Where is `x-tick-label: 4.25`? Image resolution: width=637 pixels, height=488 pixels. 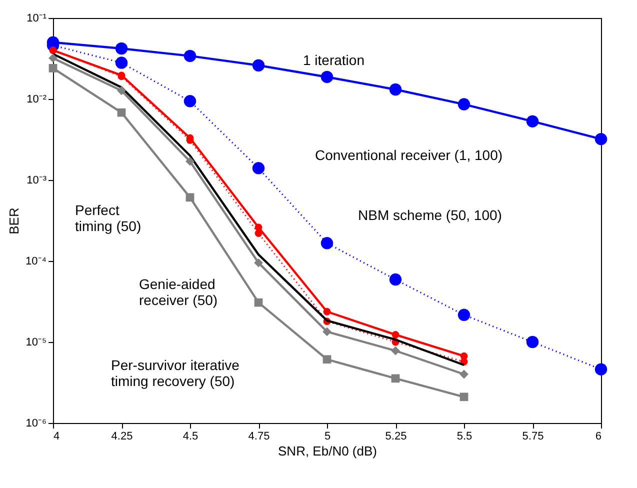
x-tick-label: 4.25 is located at coordinates (122, 436).